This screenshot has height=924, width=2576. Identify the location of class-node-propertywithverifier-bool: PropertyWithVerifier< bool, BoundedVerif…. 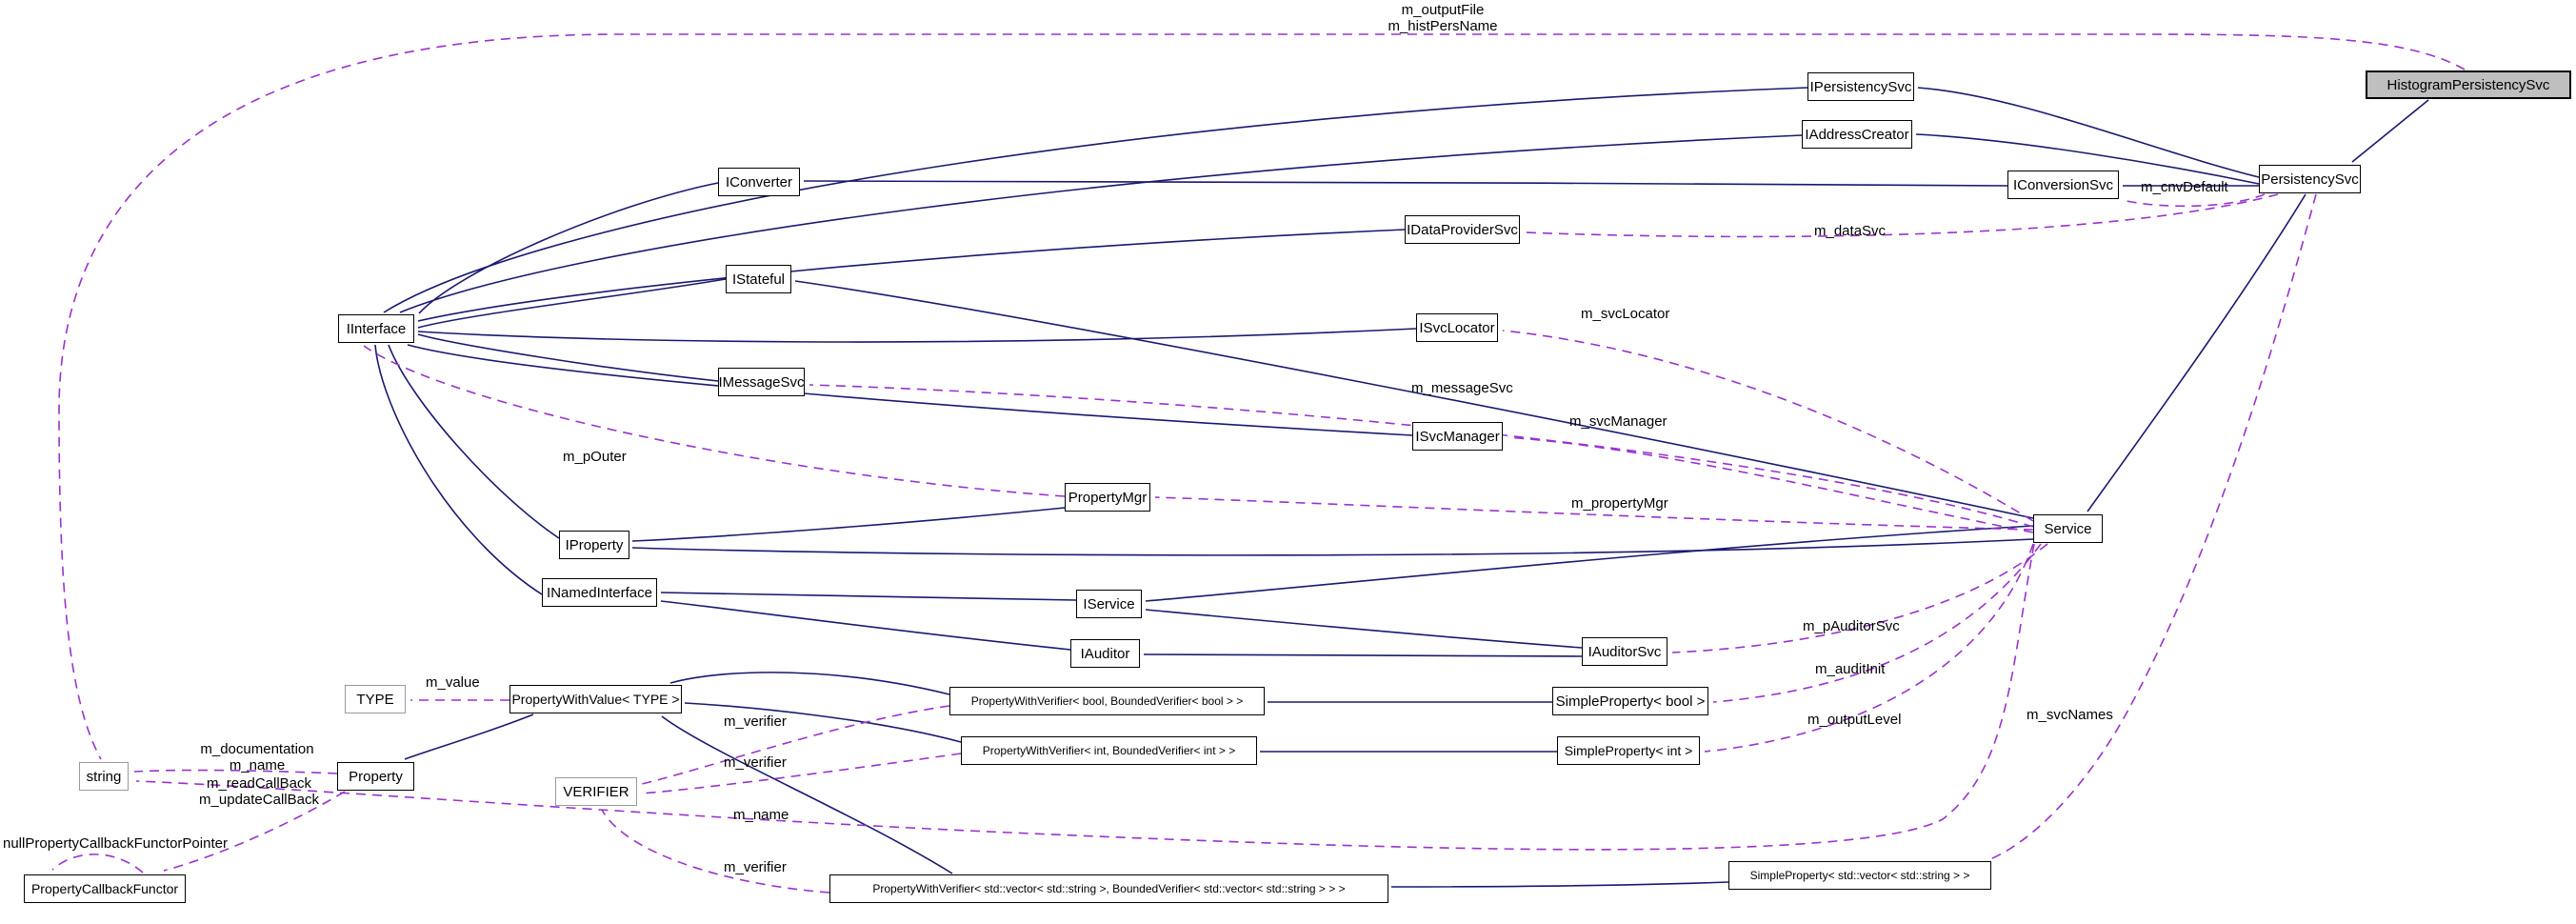
(1107, 701).